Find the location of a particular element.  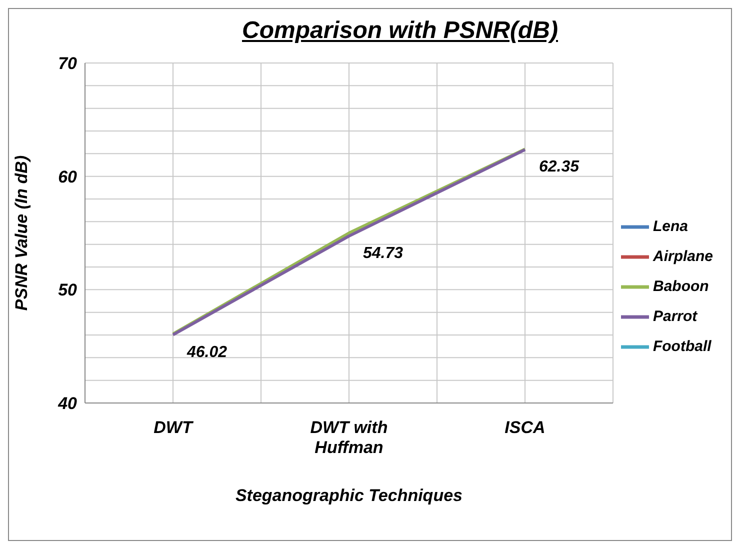

legend-label: Parrot is located at coordinates (675, 316).